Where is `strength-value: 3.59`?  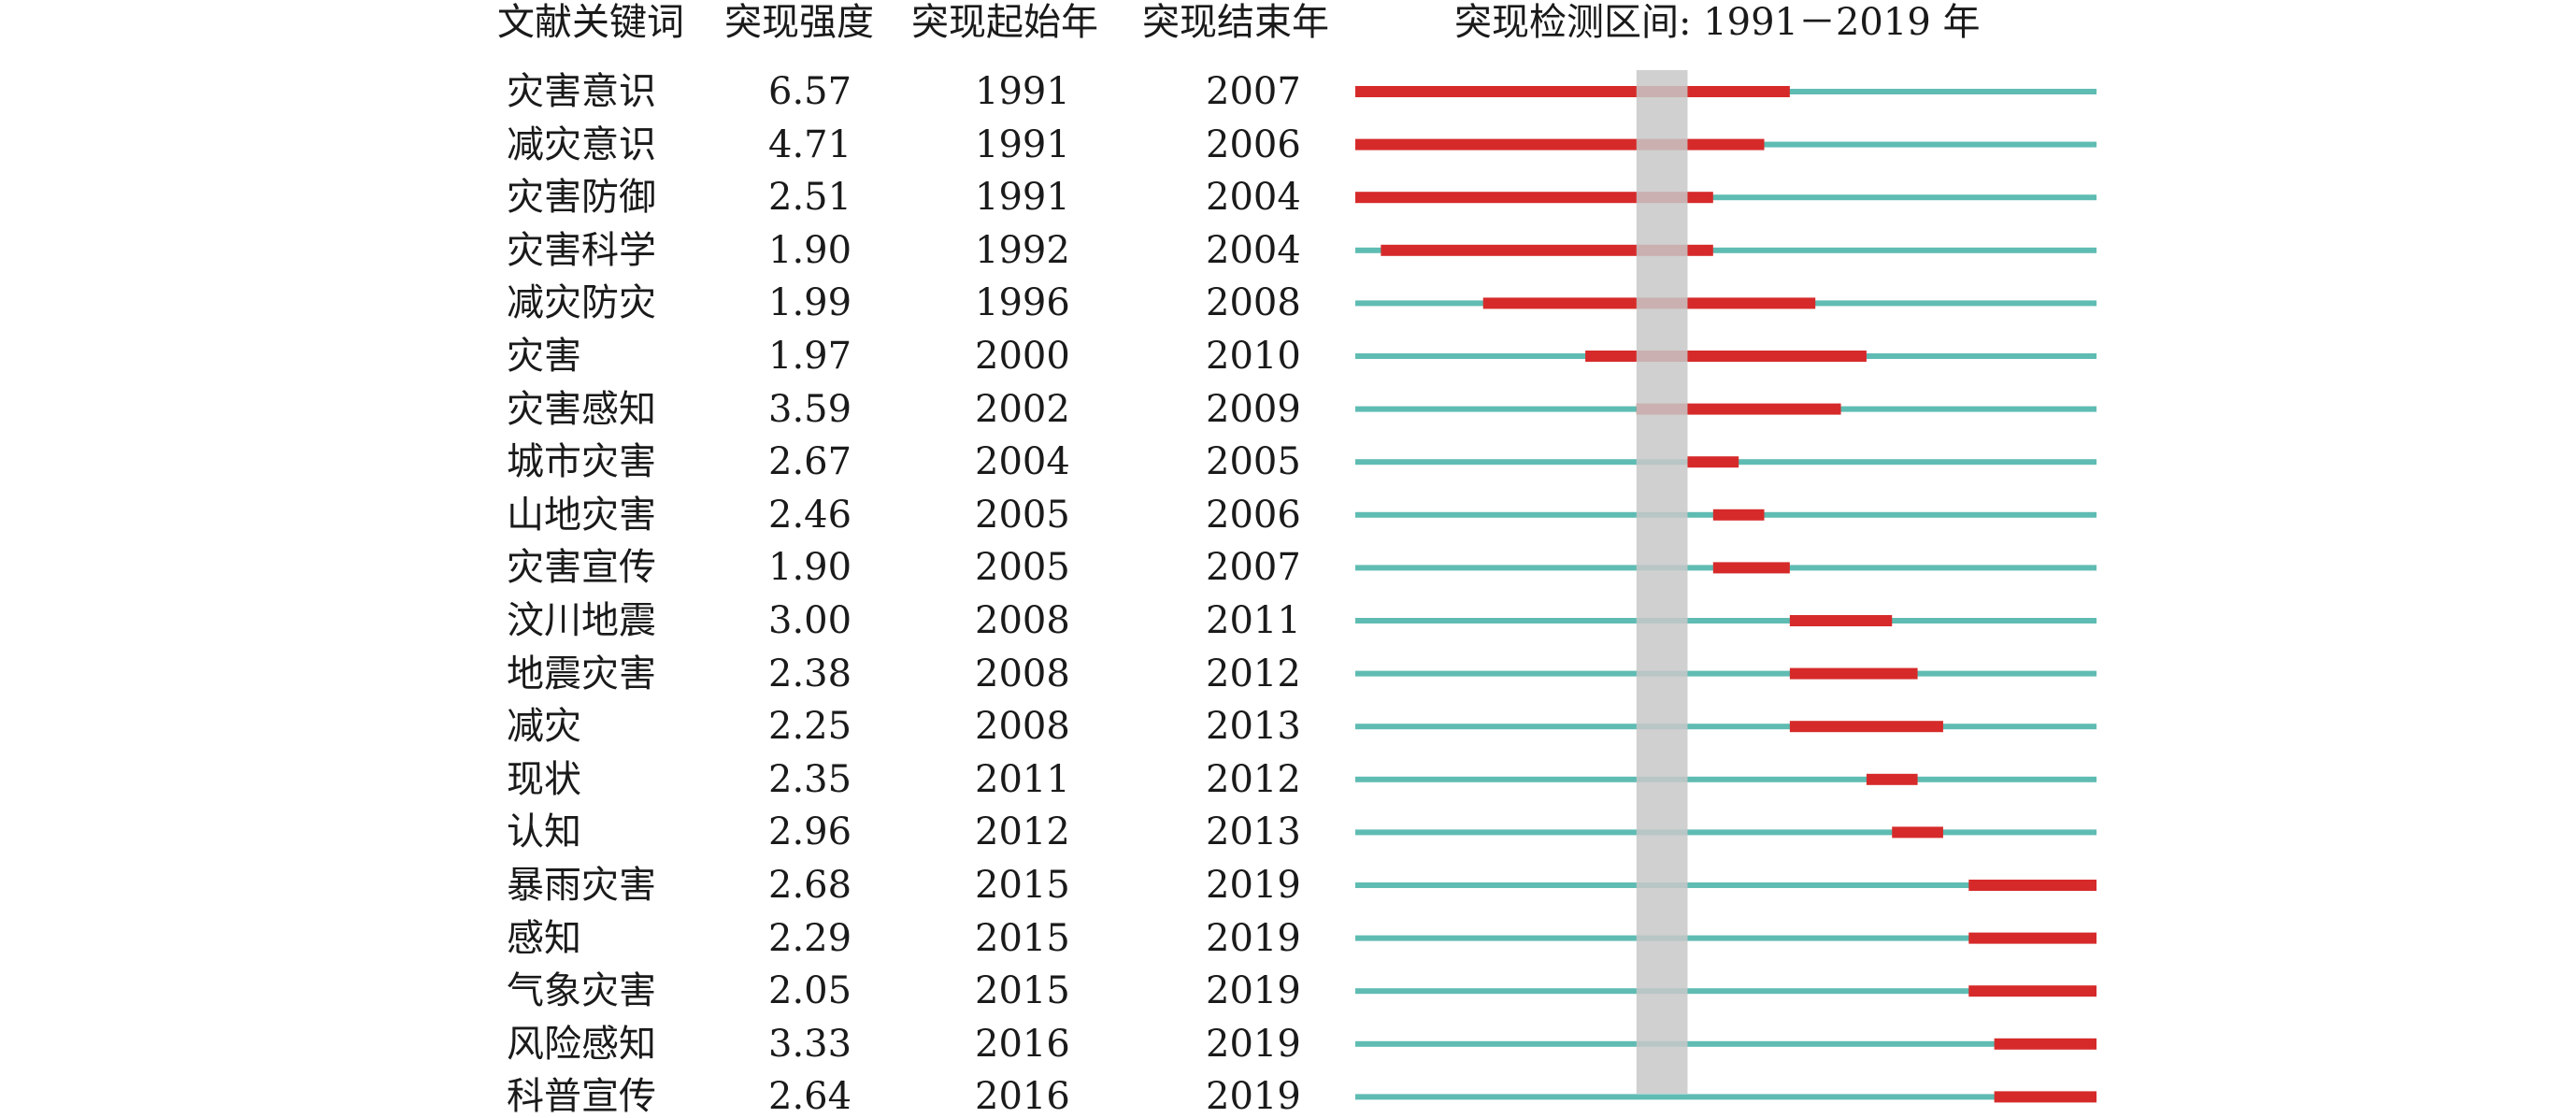
strength-value: 3.59 is located at coordinates (810, 409).